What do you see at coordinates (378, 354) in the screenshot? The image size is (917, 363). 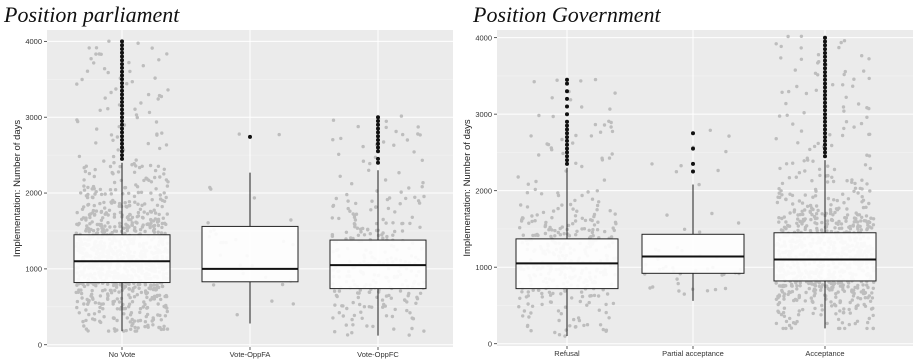 I see `x-tick-label: Vote-OppFC` at bounding box center [378, 354].